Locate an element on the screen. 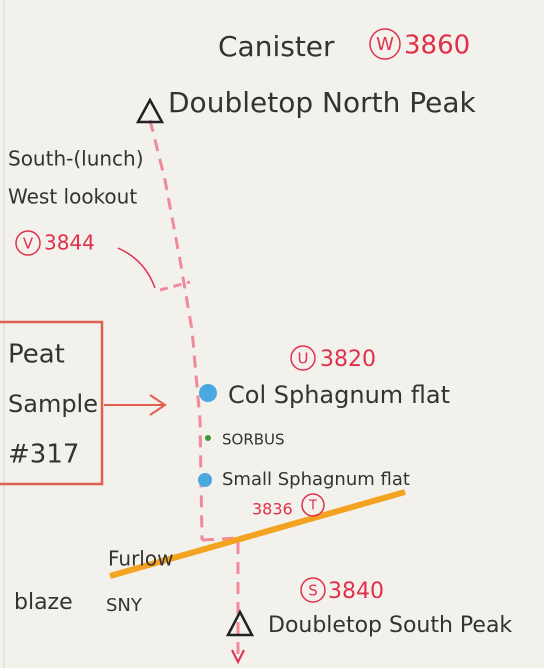  waypoint: U is located at coordinates (303, 359).